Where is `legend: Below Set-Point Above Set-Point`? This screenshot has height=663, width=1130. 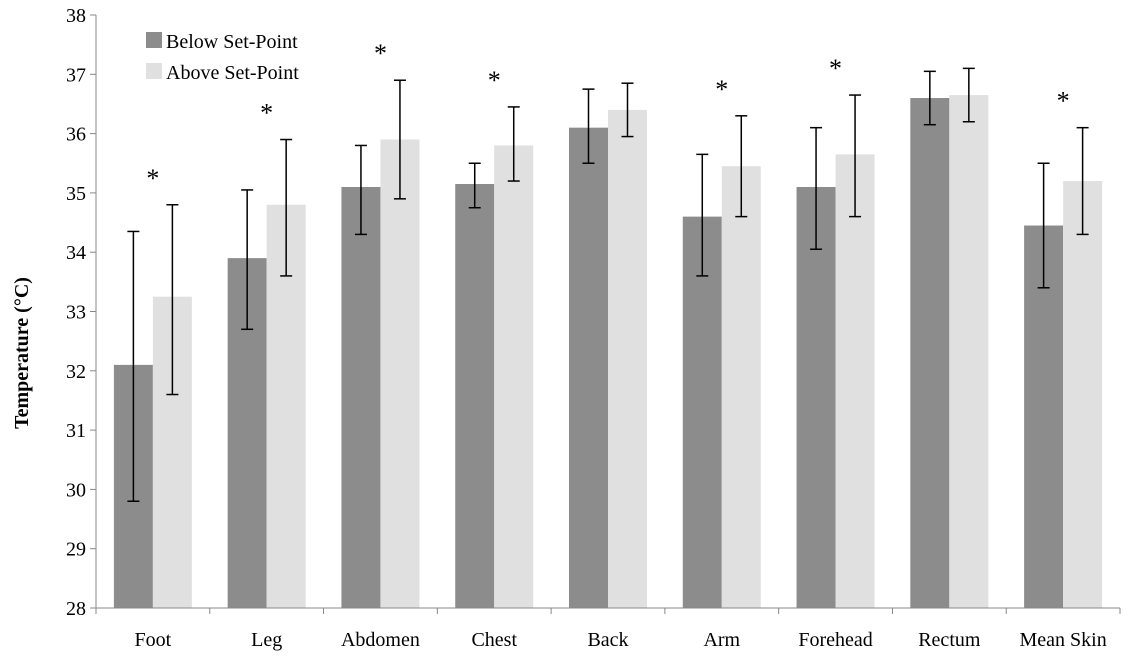 legend: Below Set-Point Above Set-Point is located at coordinates (222, 57).